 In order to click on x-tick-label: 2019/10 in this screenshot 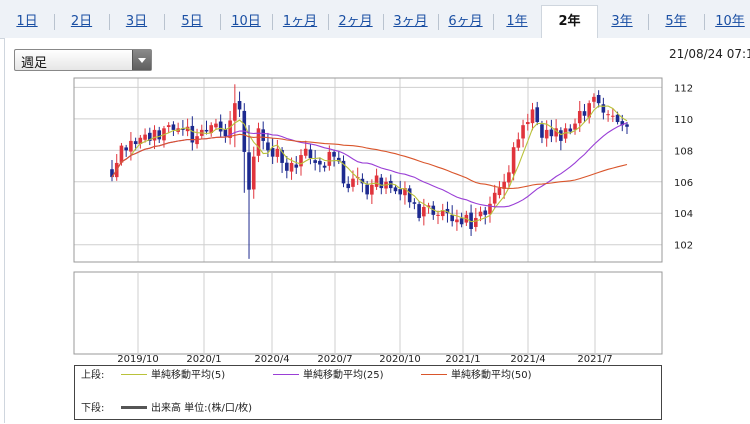, I will do `click(138, 359)`.